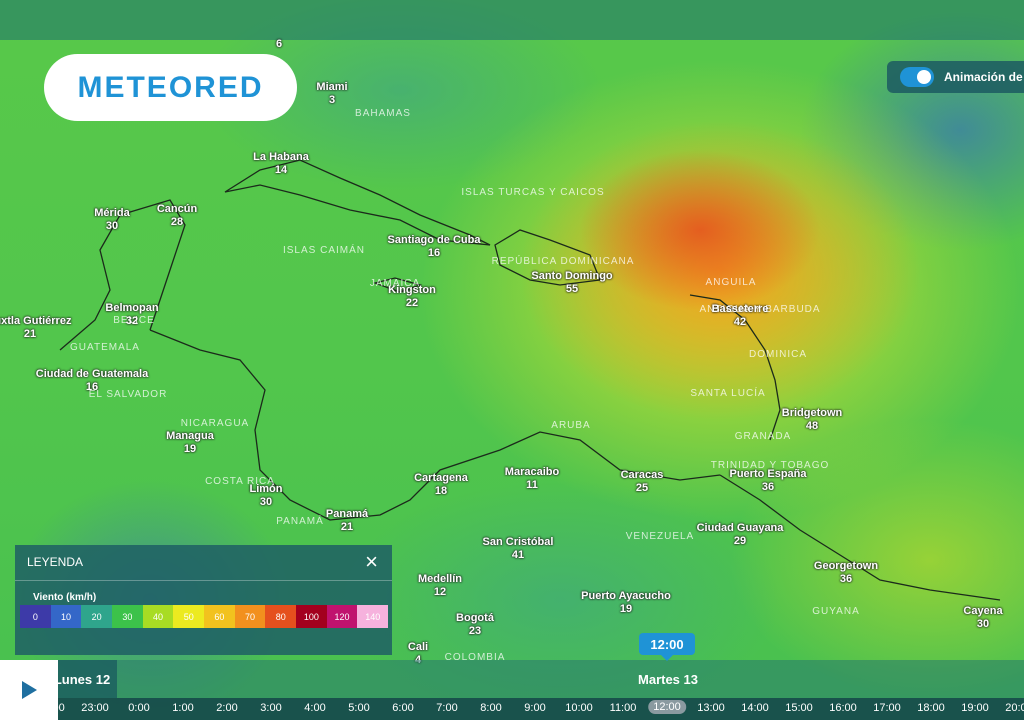 Image resolution: width=1024 pixels, height=720 pixels. What do you see at coordinates (128, 394) in the screenshot?
I see `region-label: EL SALVADOR` at bounding box center [128, 394].